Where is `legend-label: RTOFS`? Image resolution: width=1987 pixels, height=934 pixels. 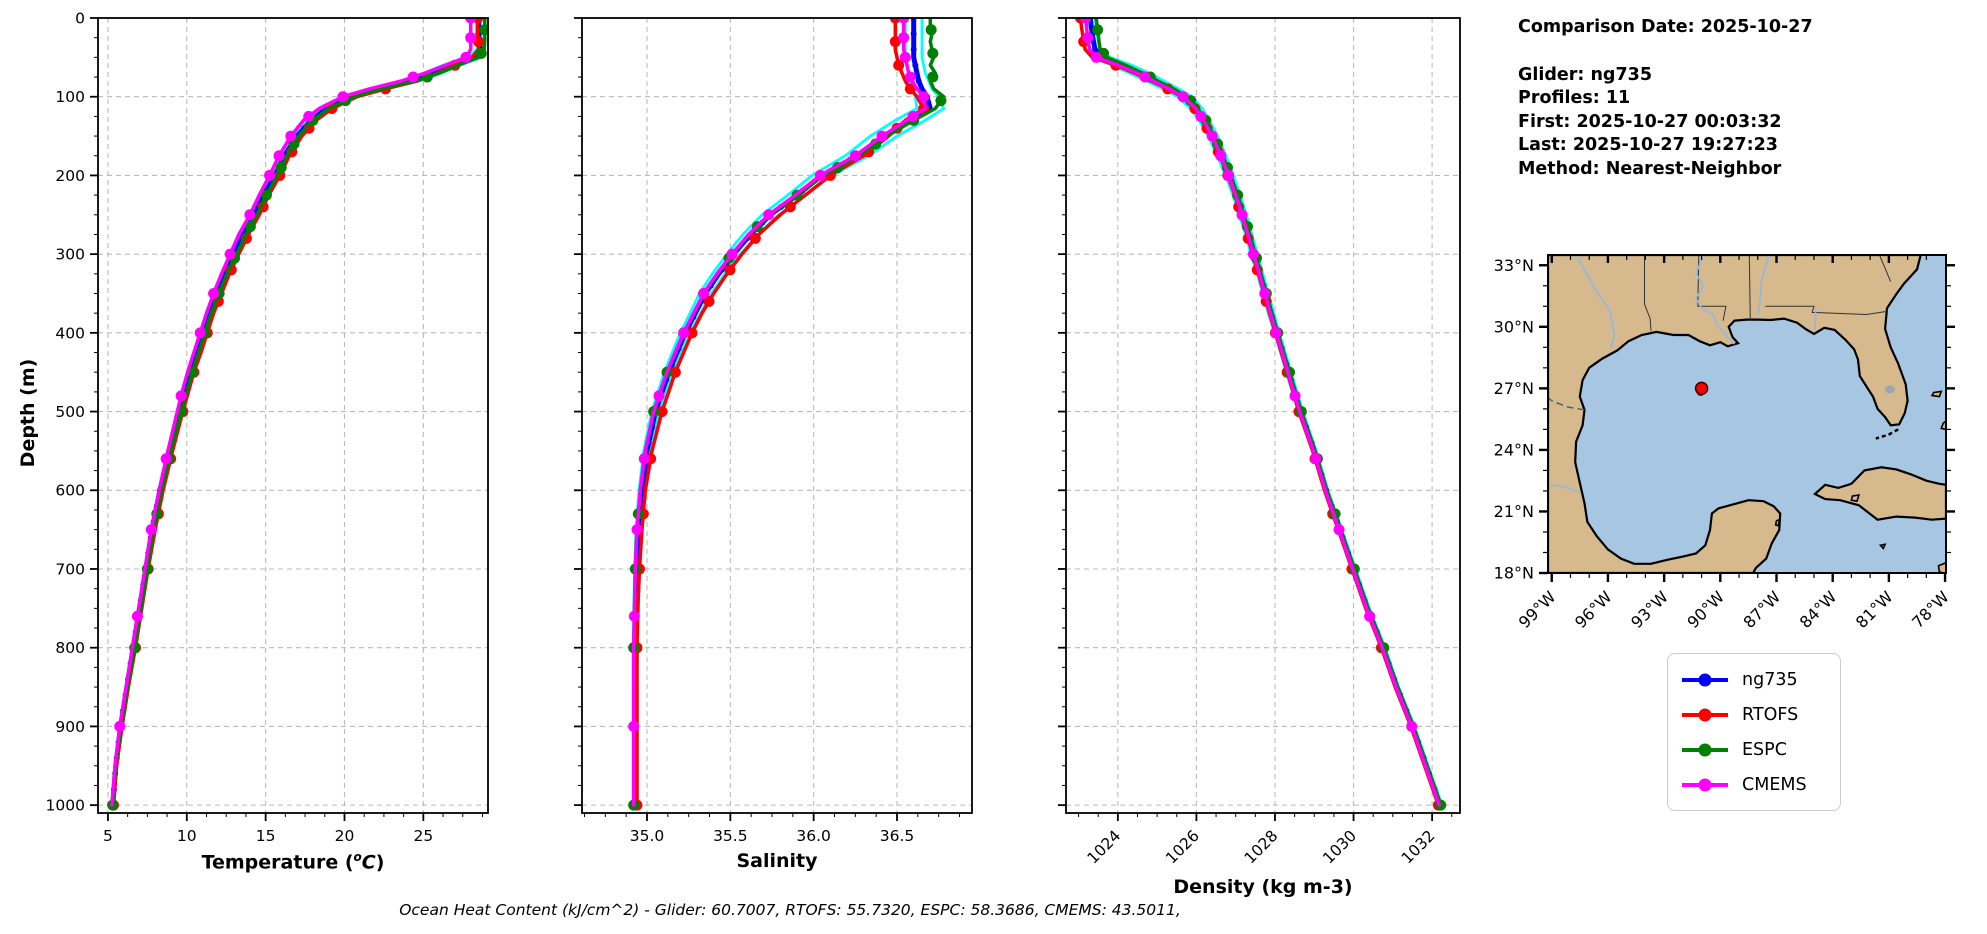
legend-label: RTOFS is located at coordinates (1770, 714).